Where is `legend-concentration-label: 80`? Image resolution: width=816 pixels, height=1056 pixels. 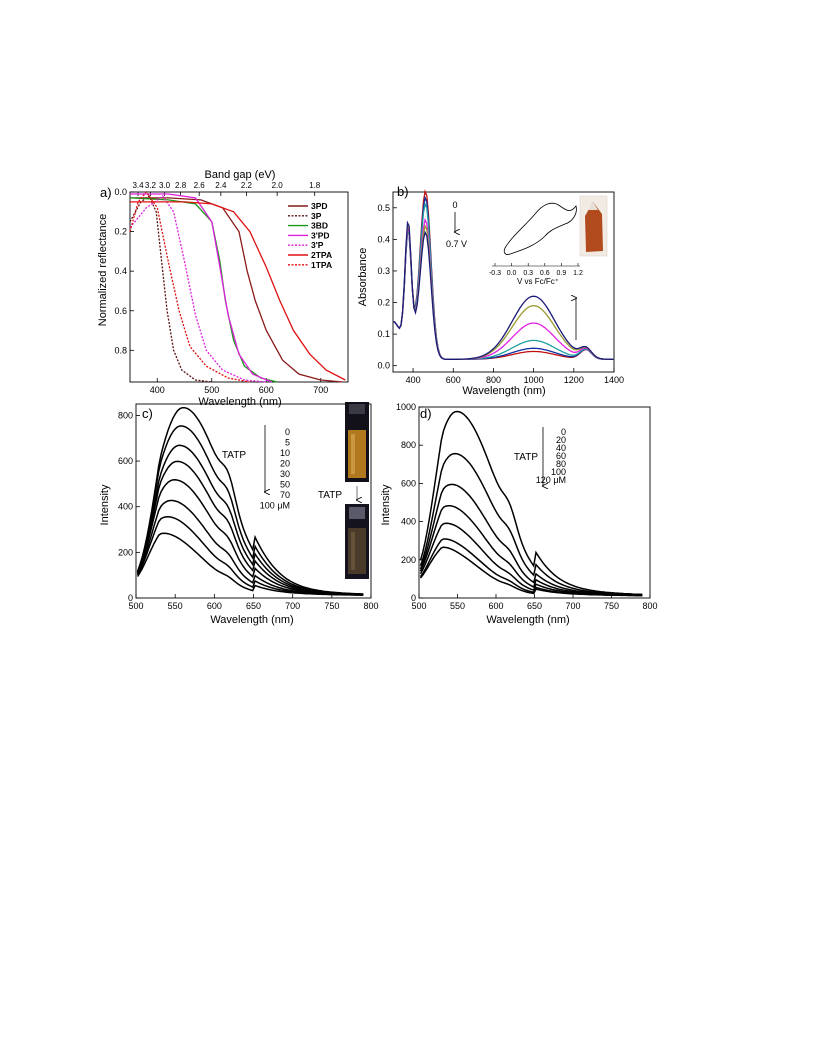
legend-concentration-label: 80 is located at coordinates (561, 464).